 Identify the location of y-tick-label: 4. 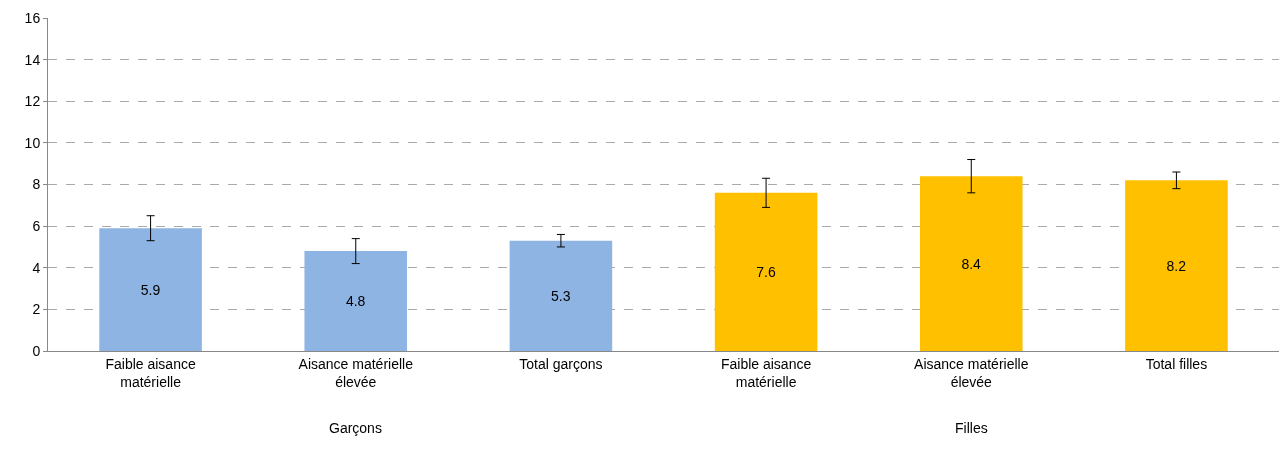
(36, 267).